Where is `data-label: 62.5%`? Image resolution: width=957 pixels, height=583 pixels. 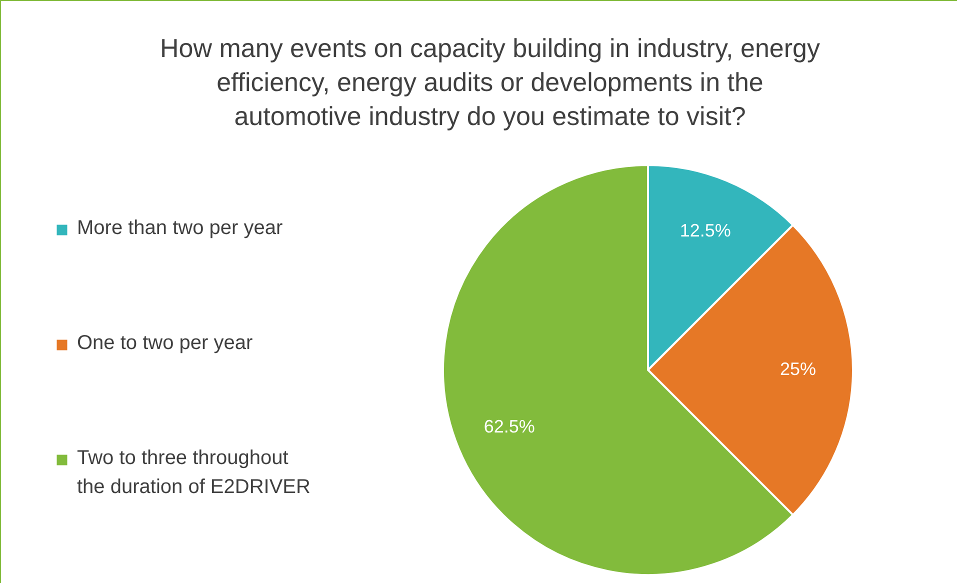
data-label: 62.5% is located at coordinates (509, 426).